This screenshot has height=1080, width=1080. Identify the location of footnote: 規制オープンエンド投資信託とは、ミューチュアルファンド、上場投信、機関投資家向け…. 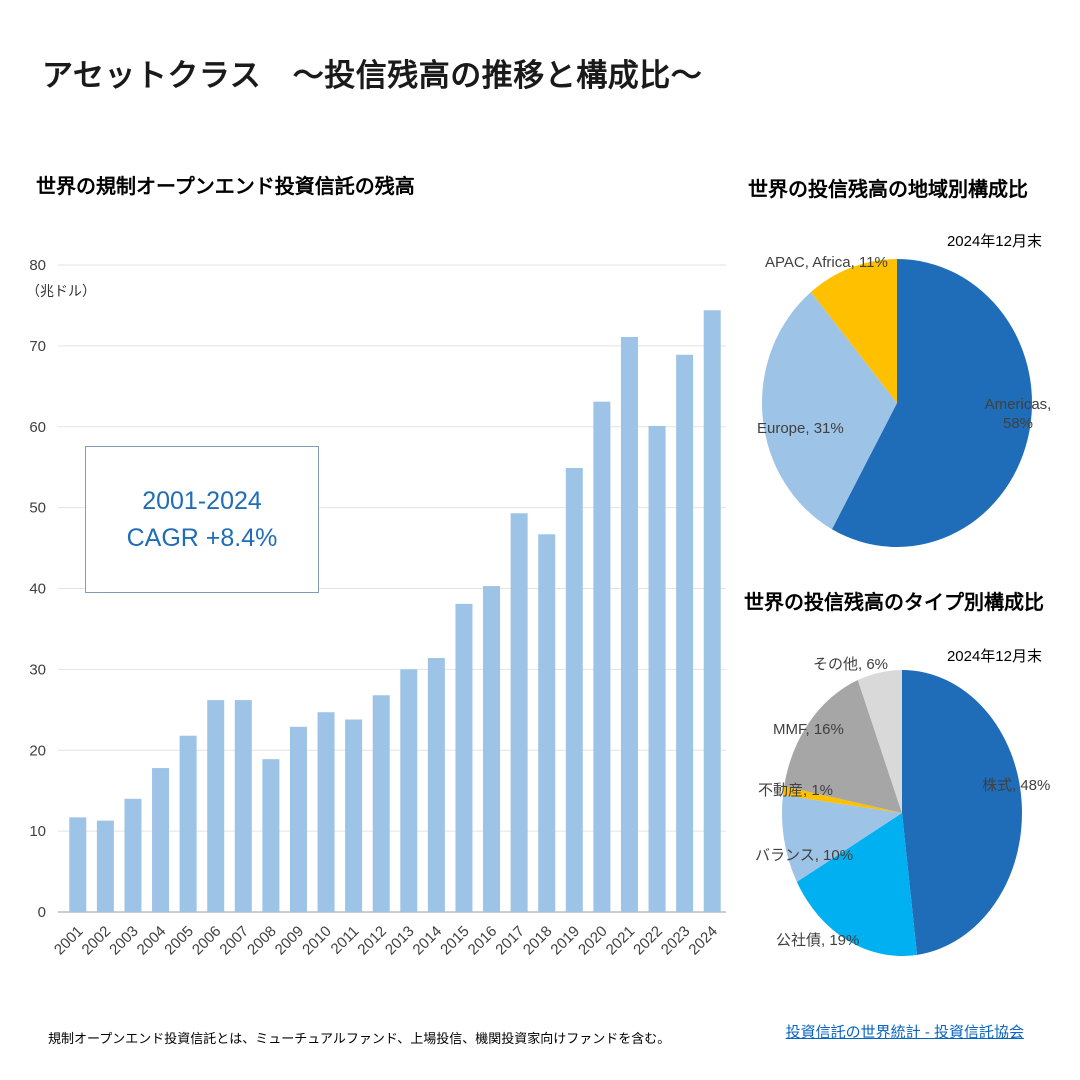
(359, 1038).